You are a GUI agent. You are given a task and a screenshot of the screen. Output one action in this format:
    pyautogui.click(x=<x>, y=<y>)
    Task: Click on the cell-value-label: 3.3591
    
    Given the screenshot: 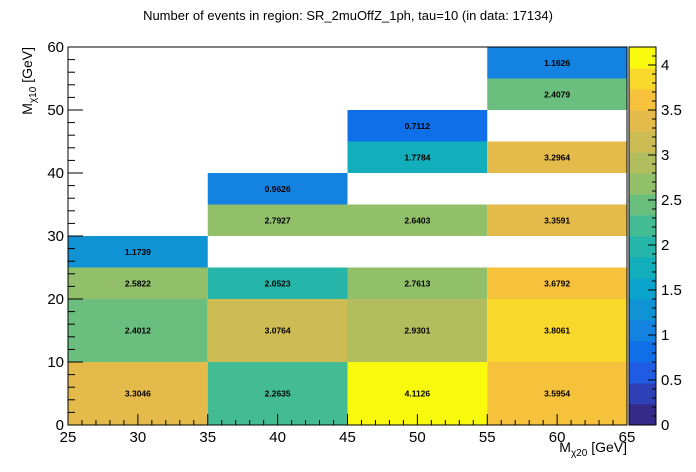 What is the action you would take?
    pyautogui.click(x=557, y=220)
    